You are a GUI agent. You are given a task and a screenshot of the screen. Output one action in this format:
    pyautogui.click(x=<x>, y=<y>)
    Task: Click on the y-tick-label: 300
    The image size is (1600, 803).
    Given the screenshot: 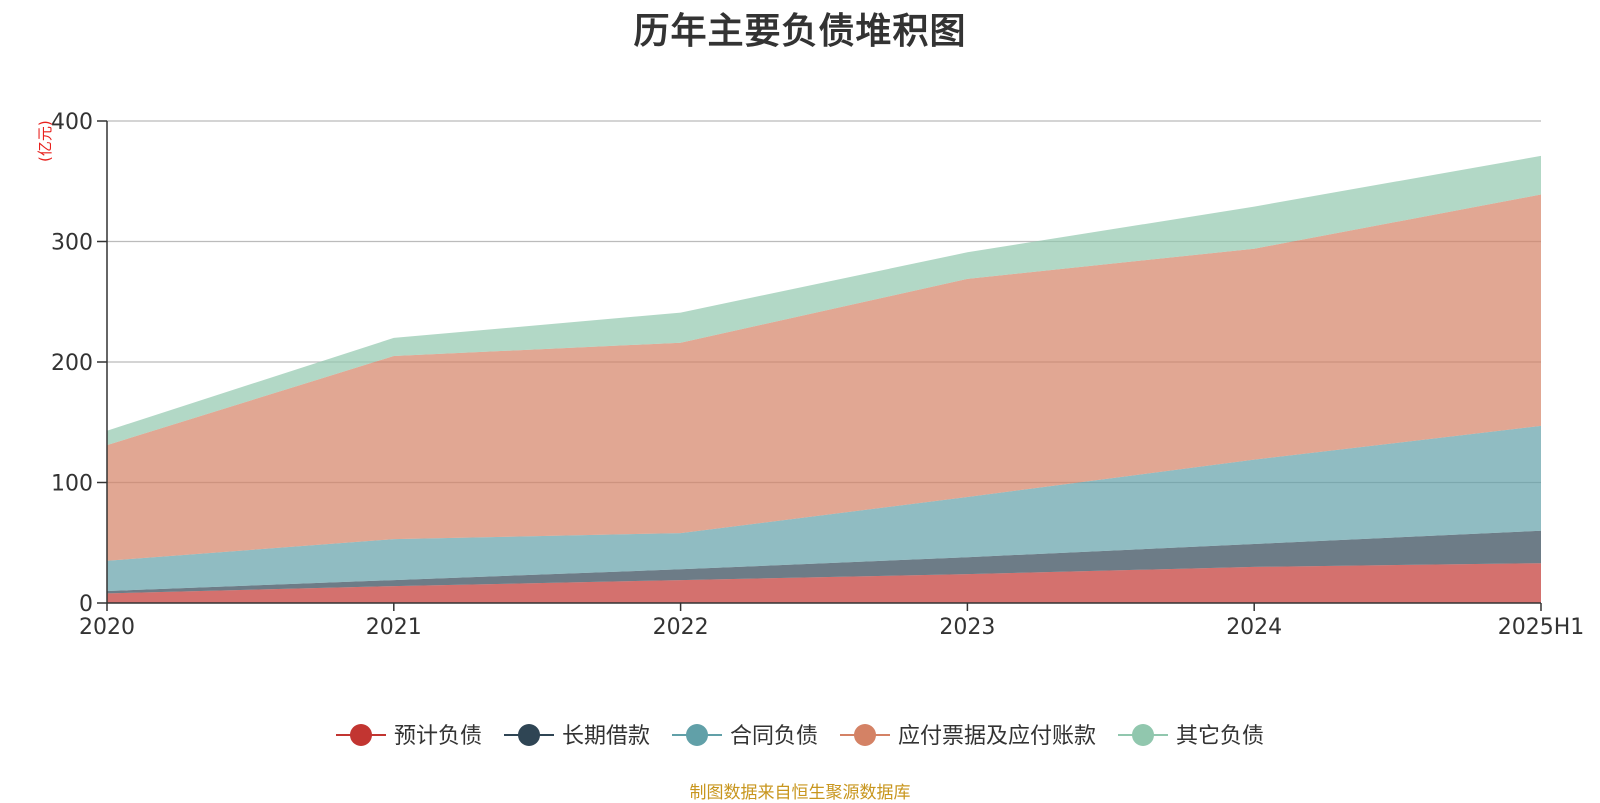 What is the action you would take?
    pyautogui.click(x=72, y=243)
    